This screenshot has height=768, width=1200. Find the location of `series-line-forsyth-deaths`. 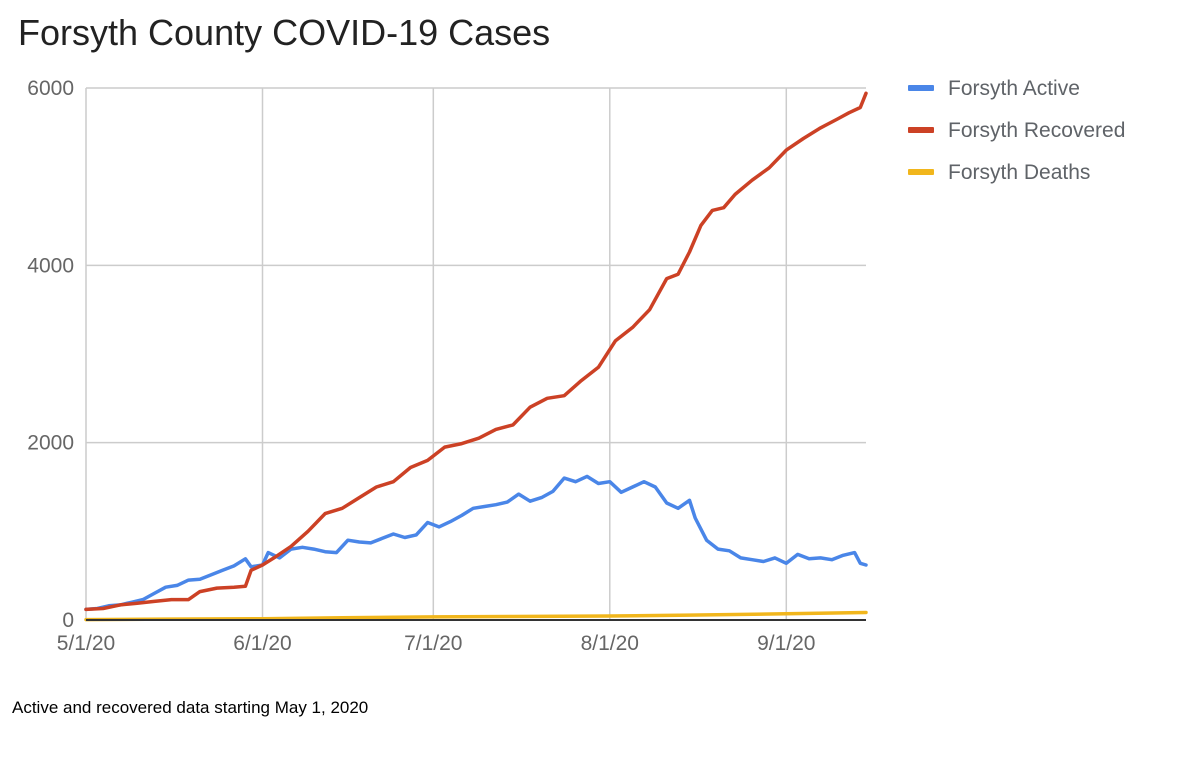

series-line-forsyth-deaths is located at coordinates (476, 616).